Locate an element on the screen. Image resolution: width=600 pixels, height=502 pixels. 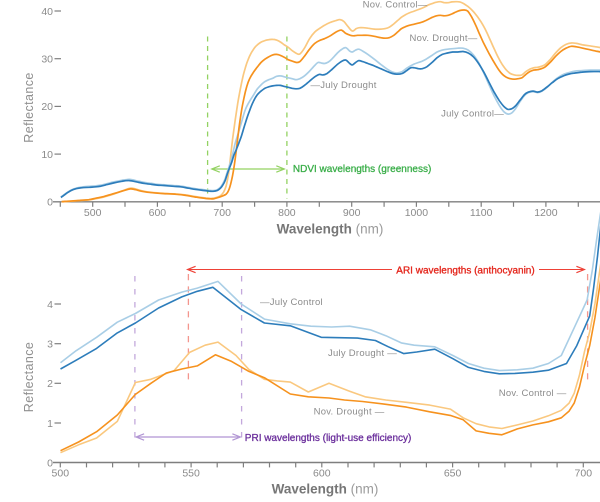
svg-text: 800 is located at coordinates (287, 213).